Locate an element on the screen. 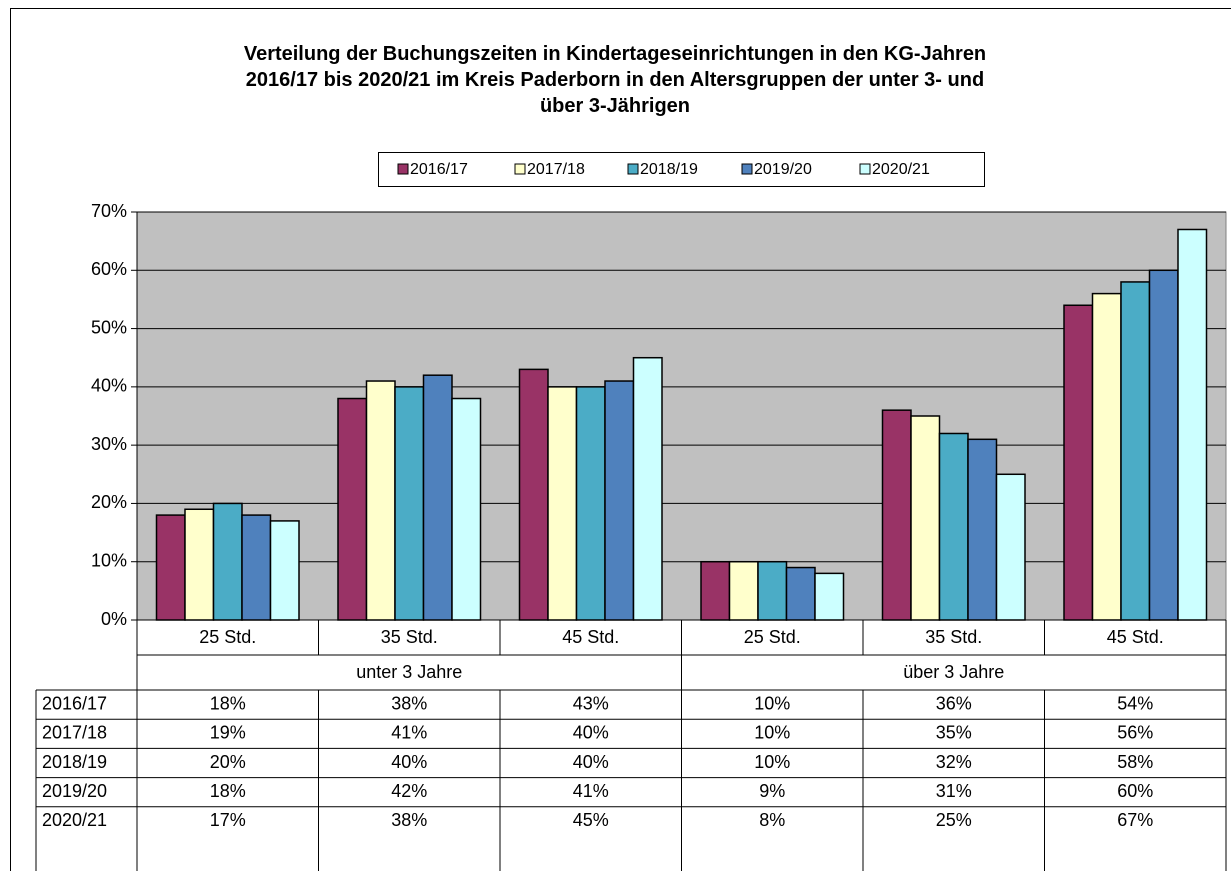 Image resolution: width=1231 pixels, height=871 pixels. row-label: 2017/18 is located at coordinates (74, 733).